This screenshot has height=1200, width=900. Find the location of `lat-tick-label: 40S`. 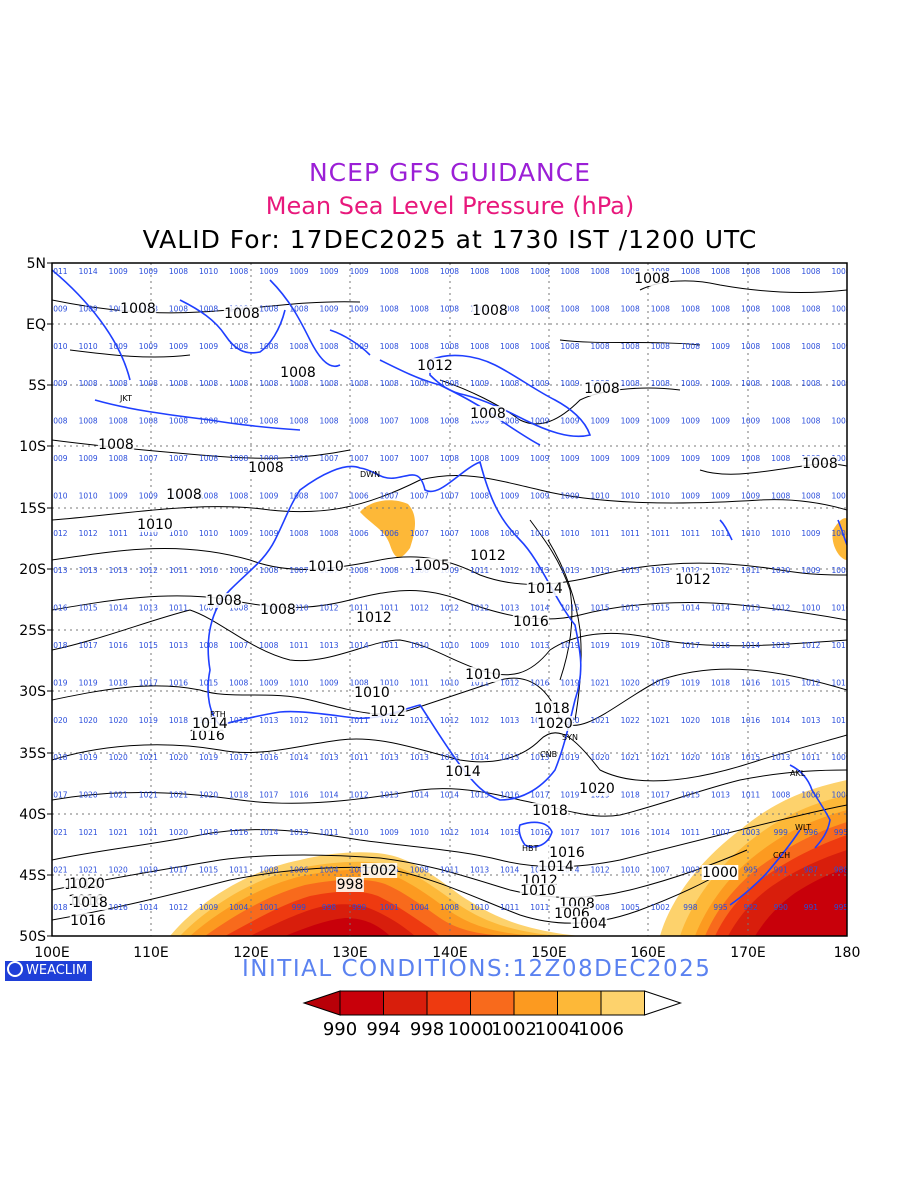

lat-tick-label: 40S is located at coordinates (32, 815).